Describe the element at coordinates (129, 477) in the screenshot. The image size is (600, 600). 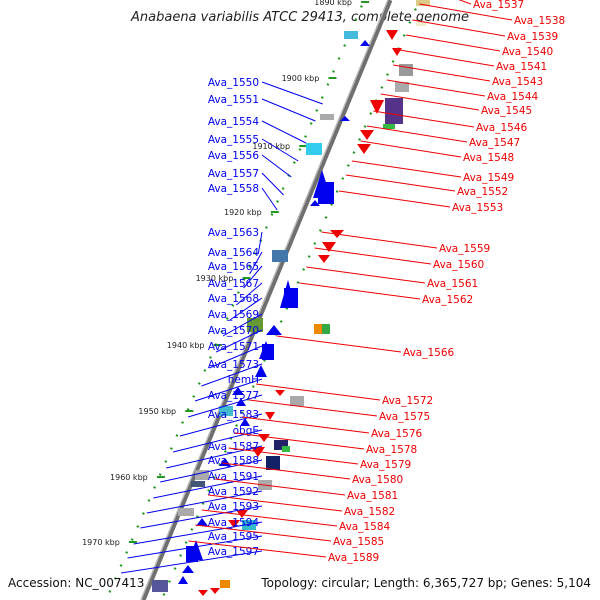
I see `scale-label: 1960 kbp` at that location.